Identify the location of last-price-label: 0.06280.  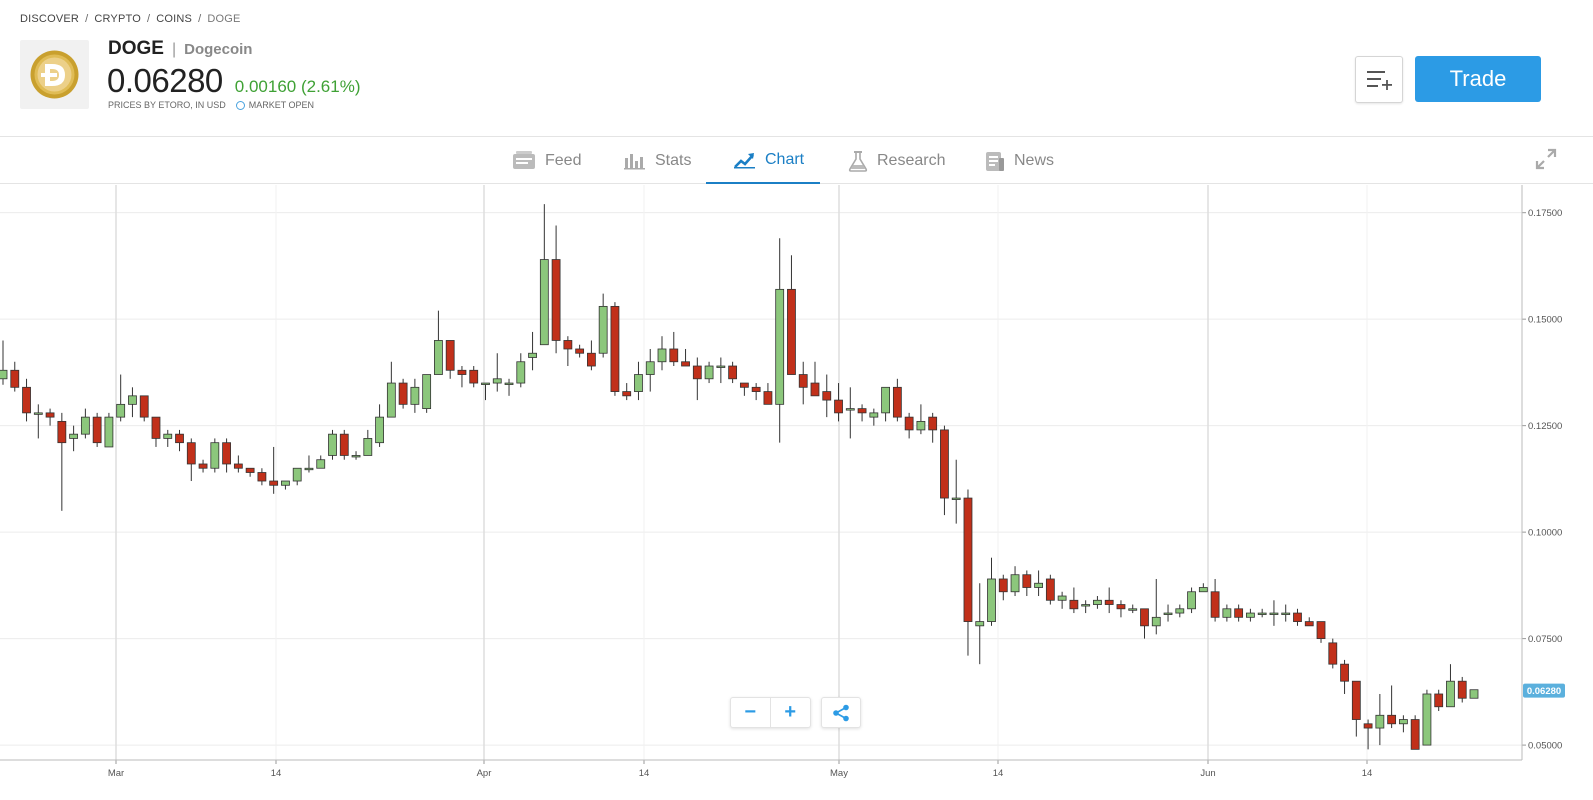
(1544, 691).